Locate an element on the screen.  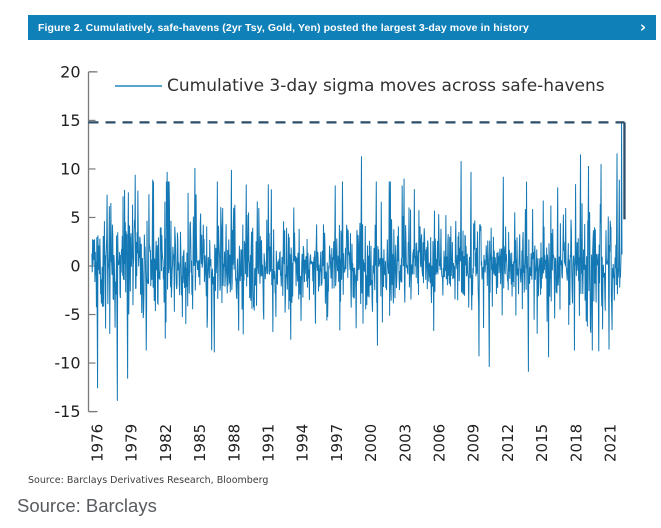
svg-text: 0 is located at coordinates (75, 266).